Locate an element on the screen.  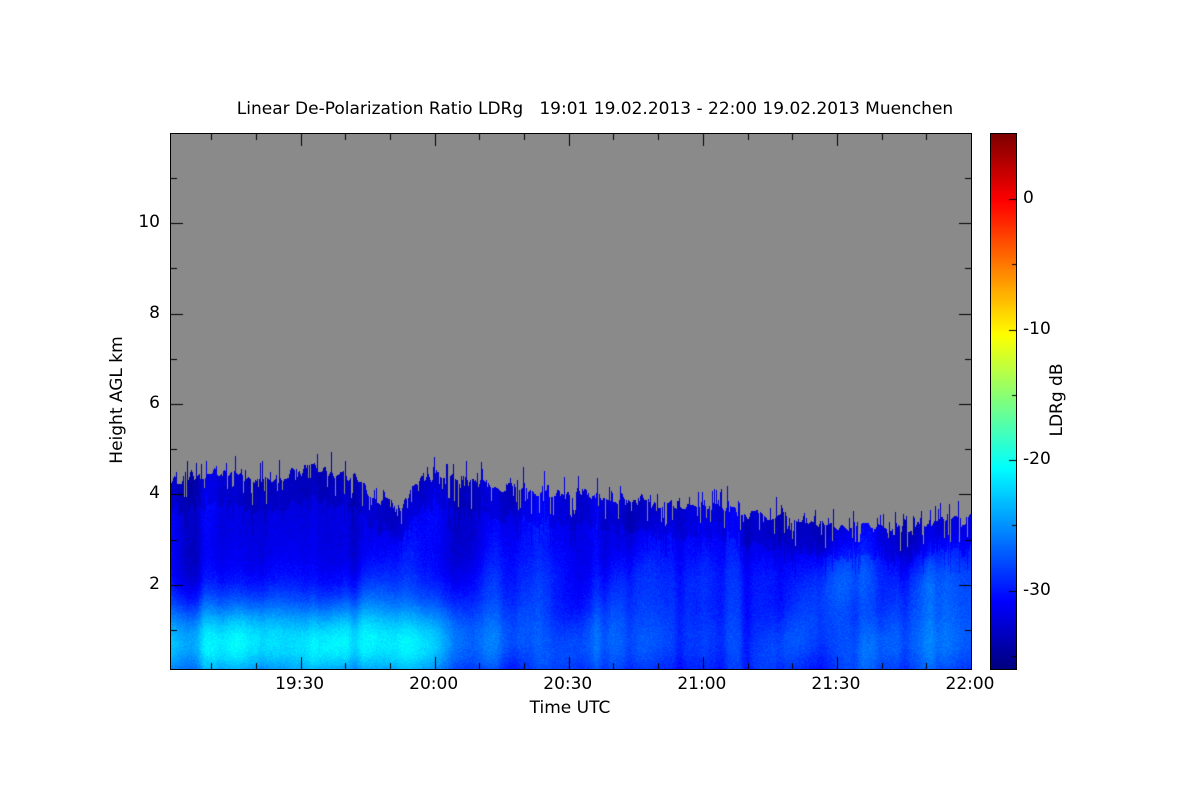
x-tick-label: 21:00 is located at coordinates (702, 684).